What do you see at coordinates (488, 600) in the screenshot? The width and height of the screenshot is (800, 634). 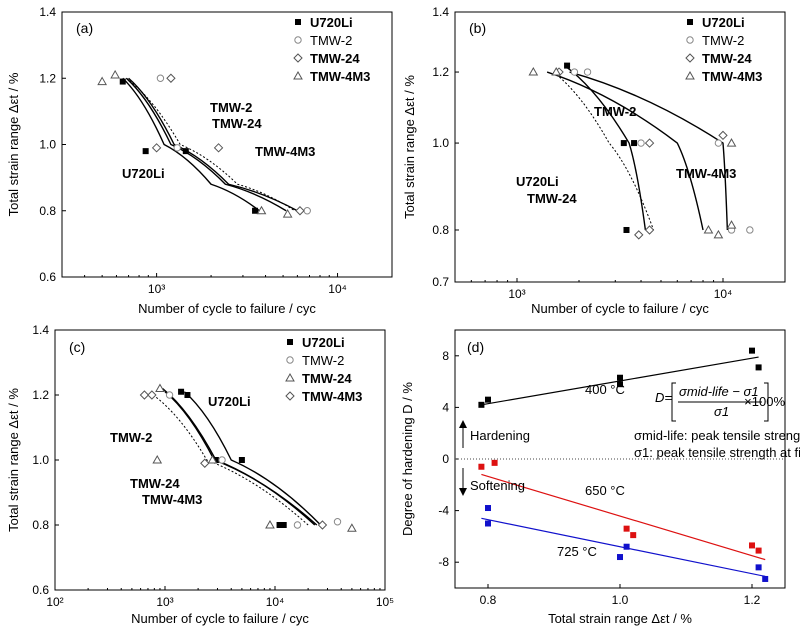 I see `x-tick-label: 0.8` at bounding box center [488, 600].